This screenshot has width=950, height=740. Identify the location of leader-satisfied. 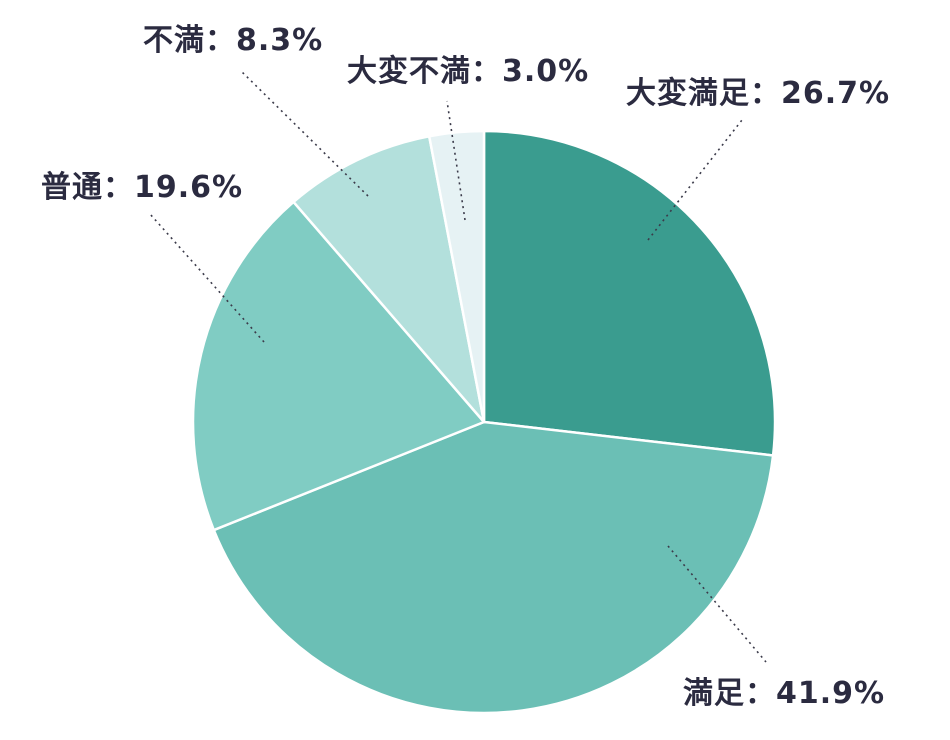
(717, 604).